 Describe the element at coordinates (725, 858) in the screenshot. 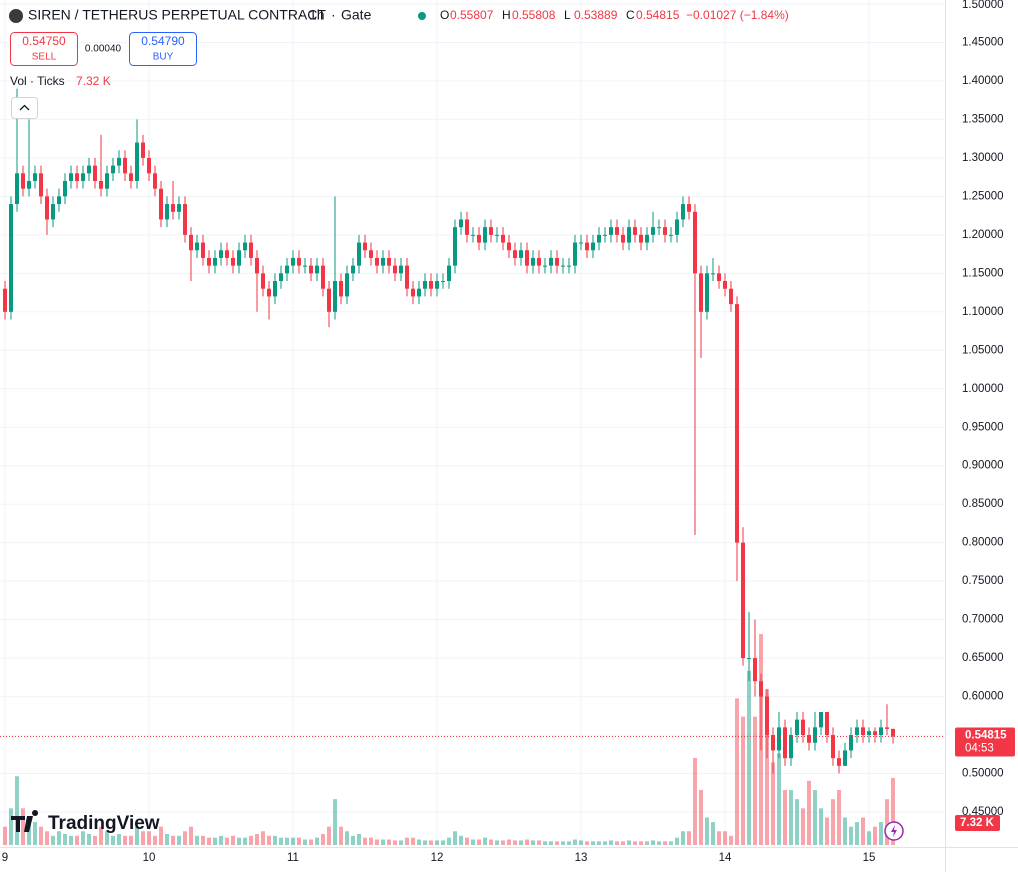

I see `x-tick-label: 14` at that location.